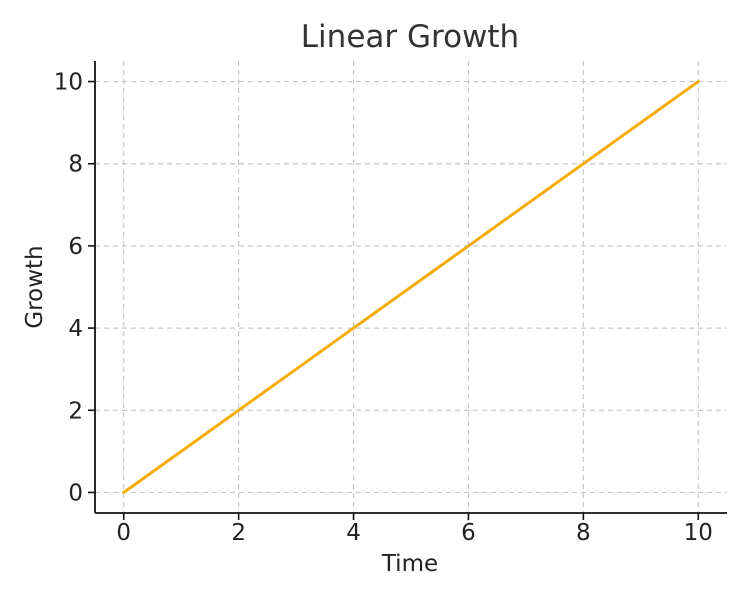  What do you see at coordinates (35, 286) in the screenshot?
I see `y-axis-label: Growth` at bounding box center [35, 286].